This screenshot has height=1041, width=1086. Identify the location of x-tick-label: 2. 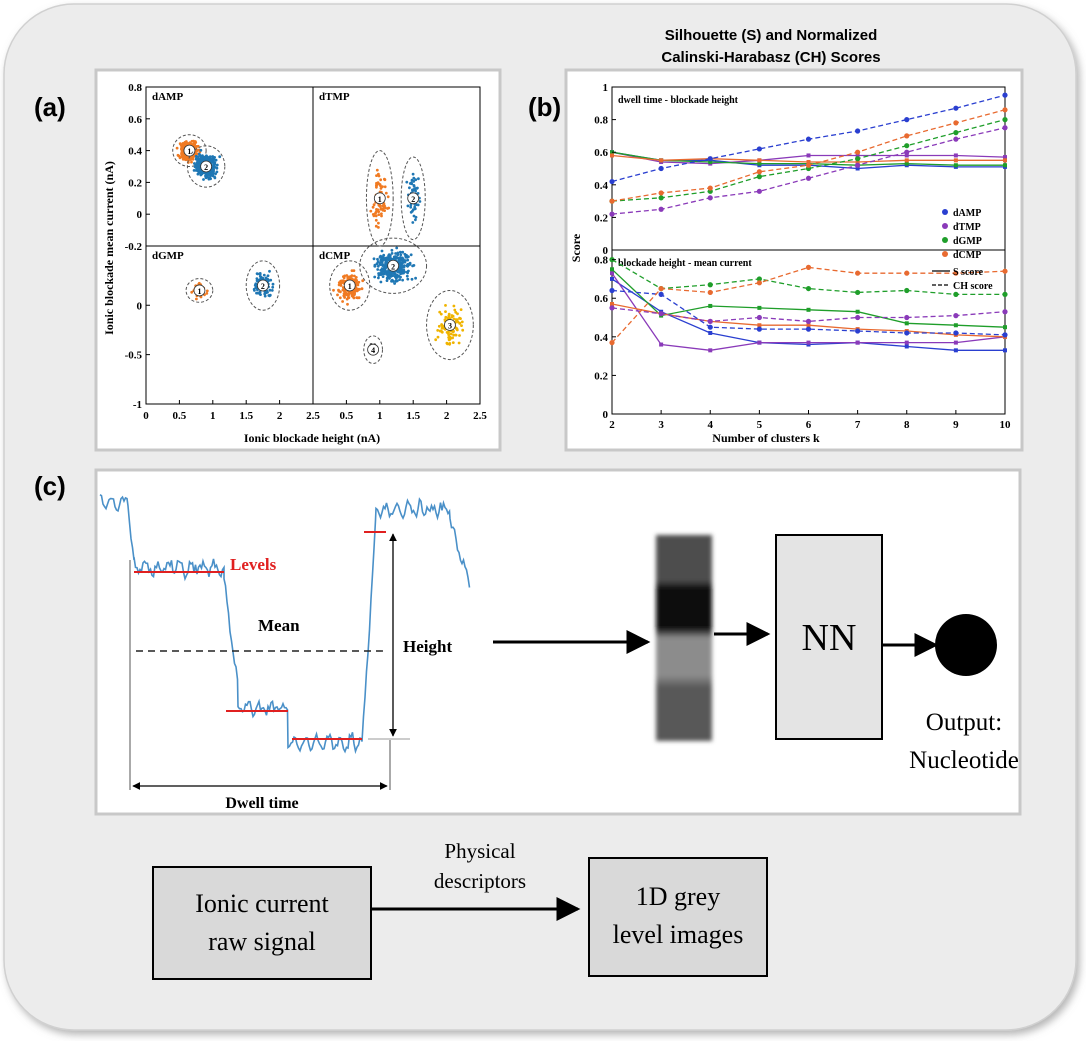
(280, 416).